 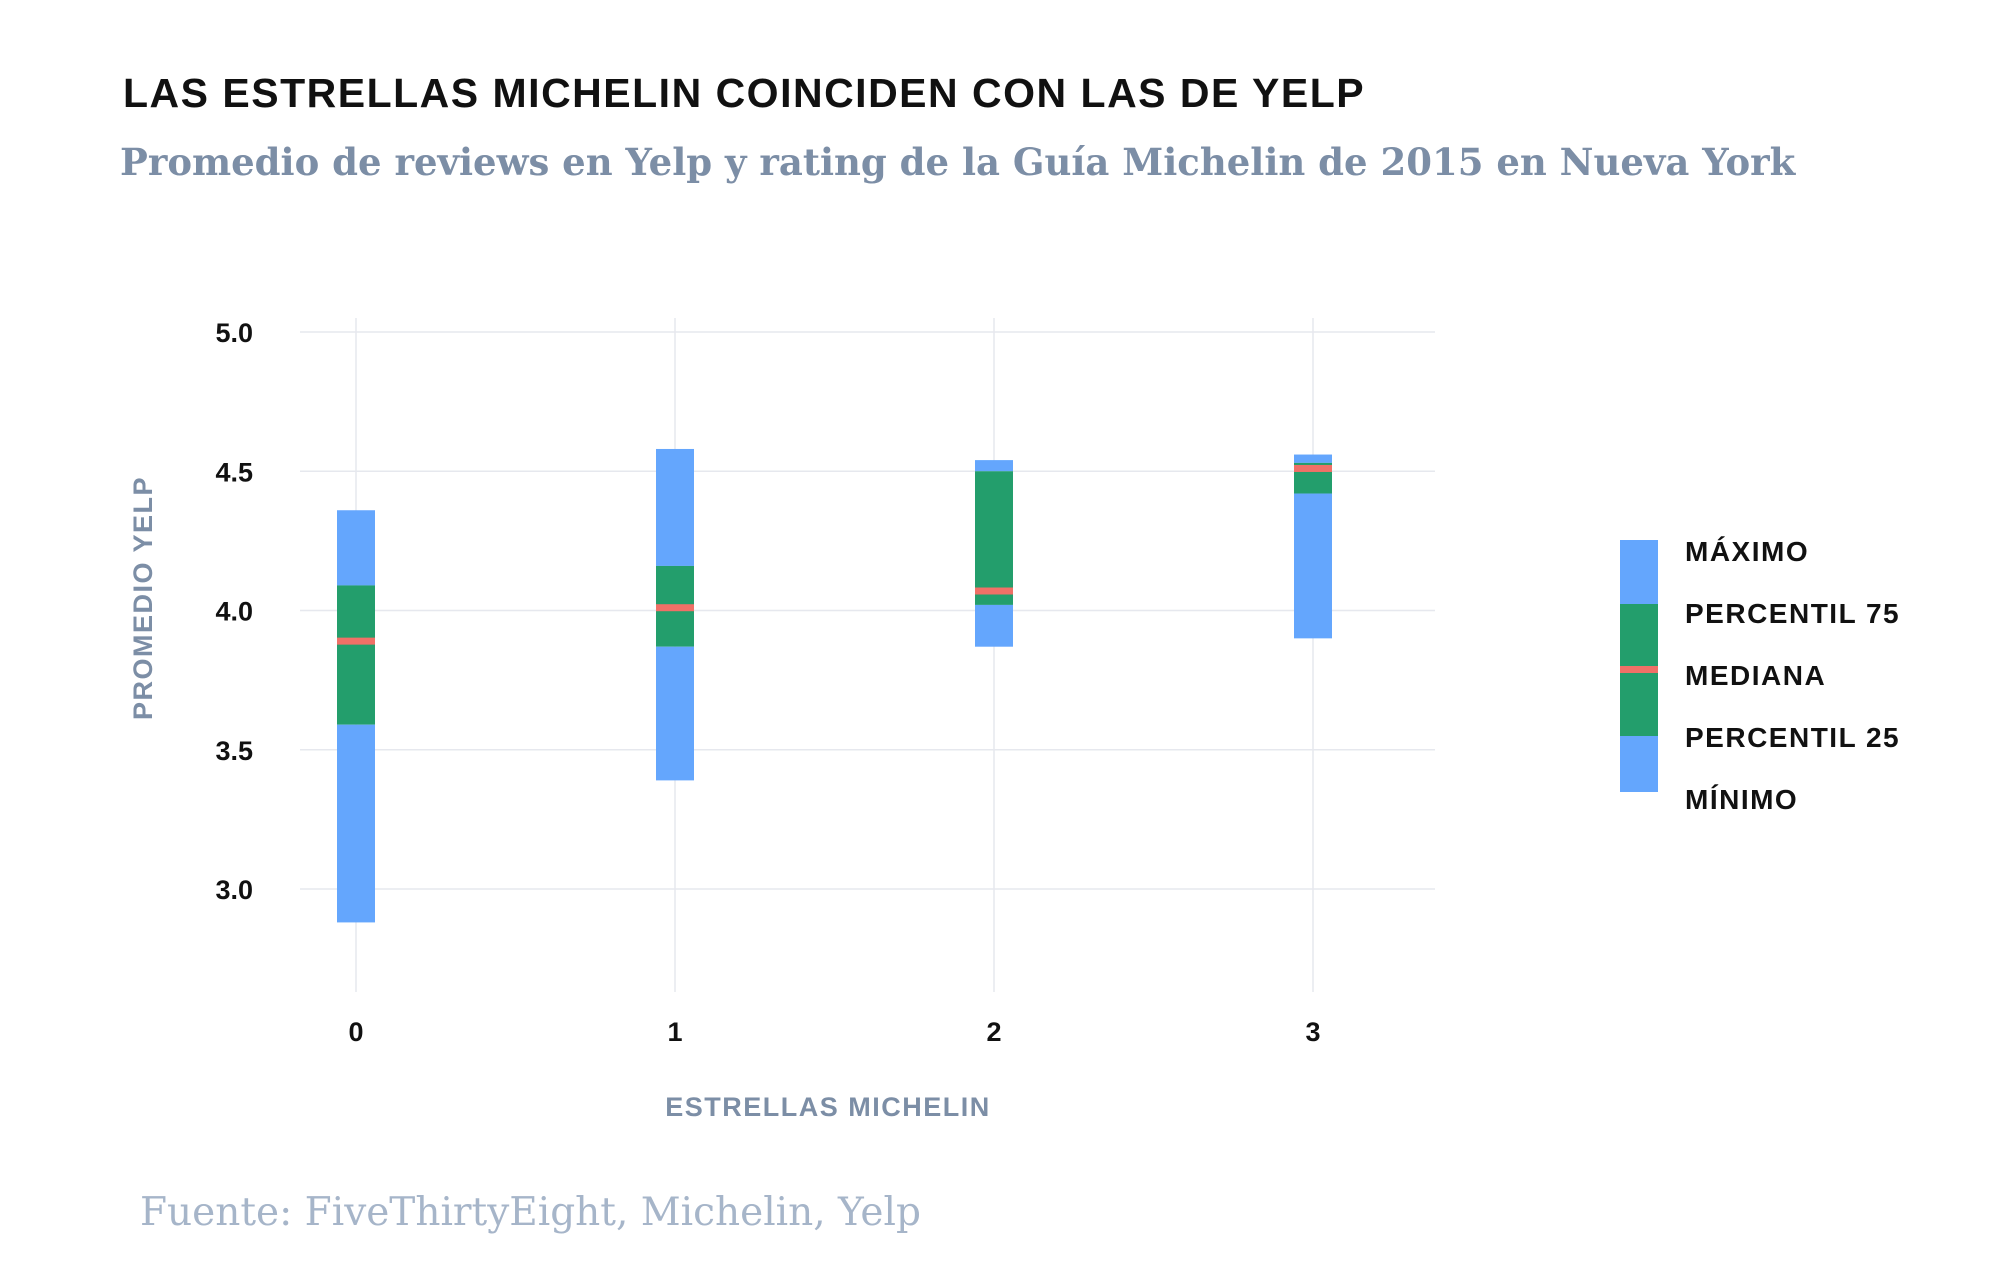 I want to click on x-axis-title: ESTRELLAS MICHELIN, so click(x=828, y=1107).